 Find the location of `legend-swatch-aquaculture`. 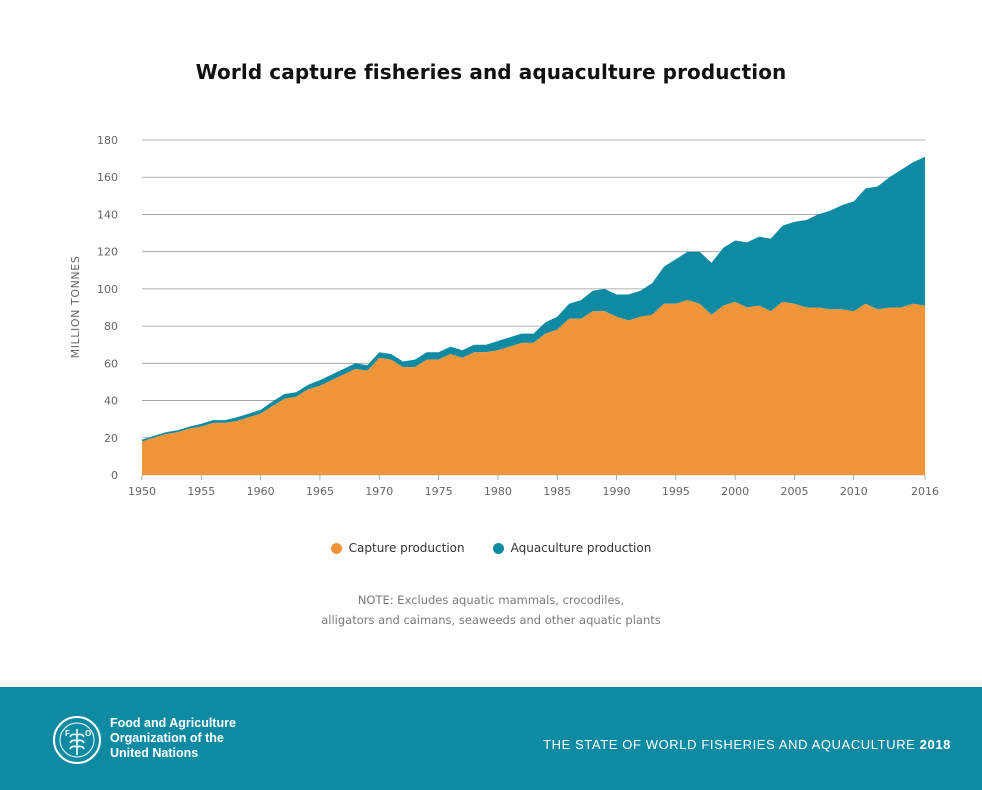

legend-swatch-aquaculture is located at coordinates (498, 548).